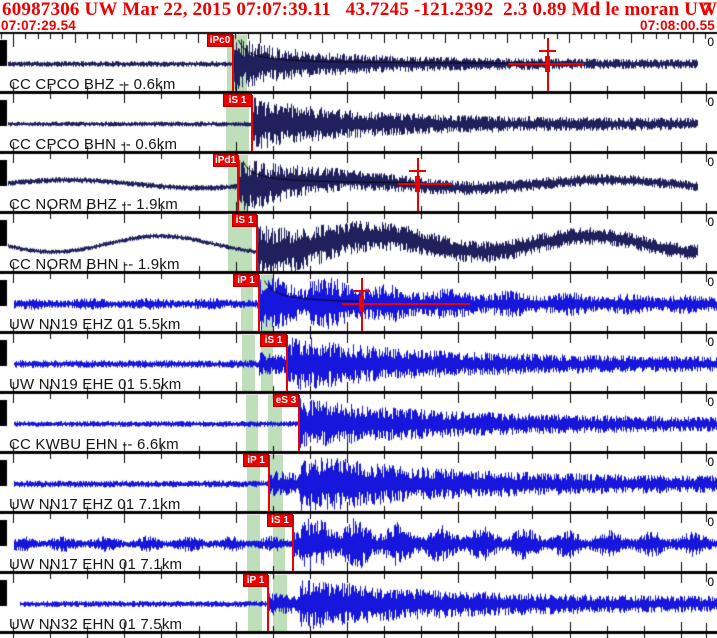 The width and height of the screenshot is (717, 638). Describe the element at coordinates (93, 144) in the screenshot. I see `station-label: CC CPCO BHN -- 0.6km` at that location.